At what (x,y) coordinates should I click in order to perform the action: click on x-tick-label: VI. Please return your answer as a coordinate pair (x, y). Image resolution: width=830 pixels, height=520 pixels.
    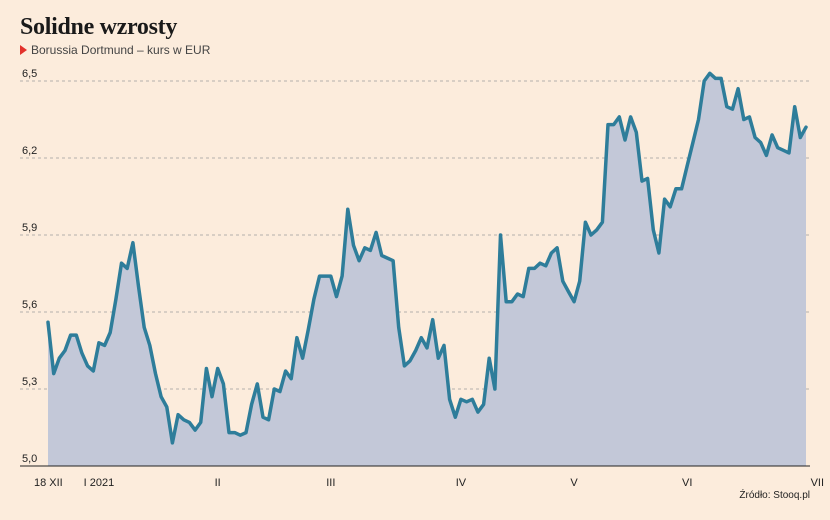
    Looking at the image, I should click on (687, 483).